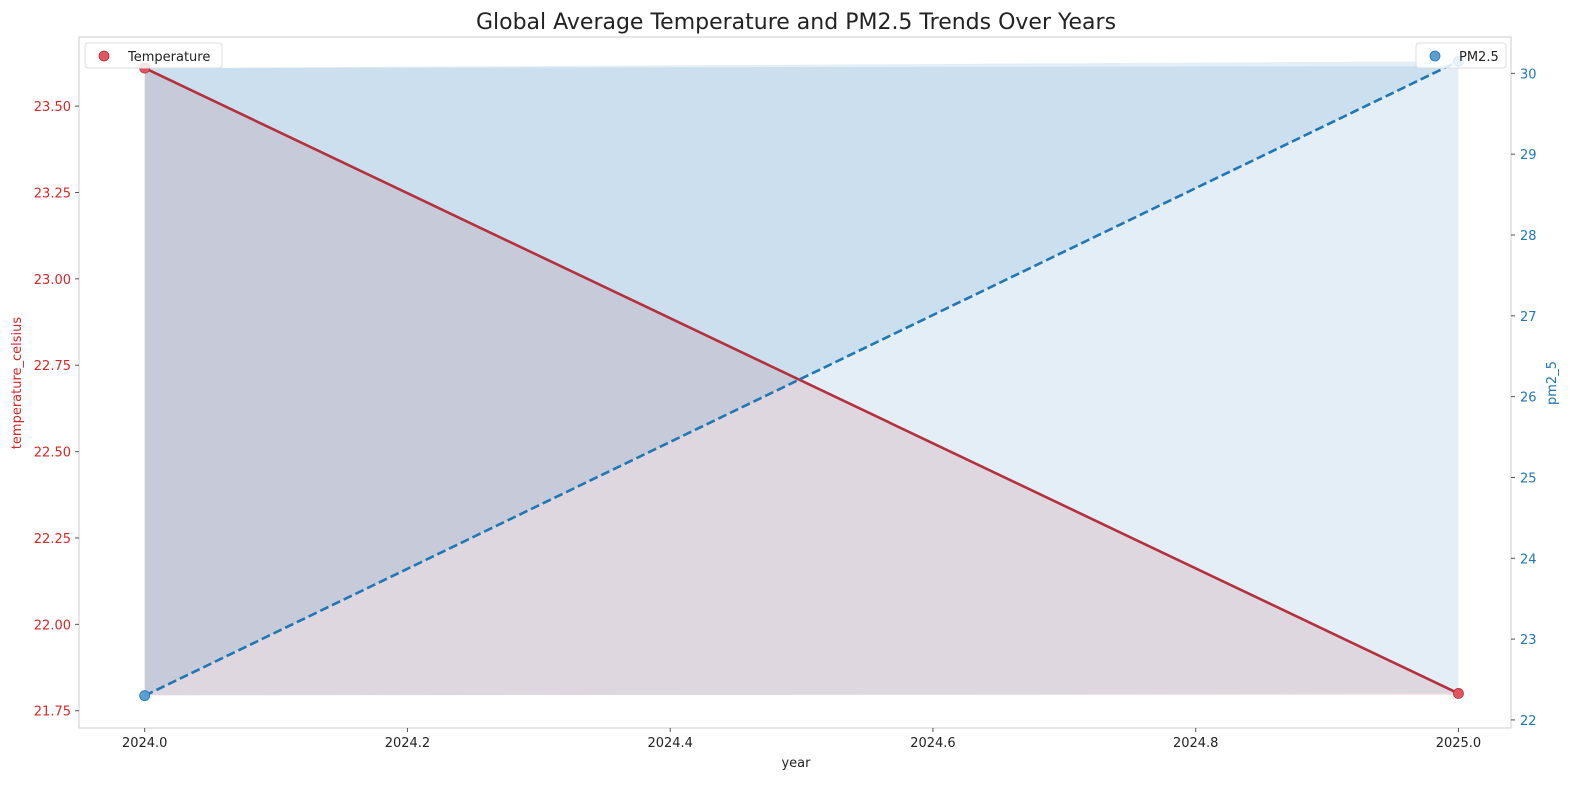  I want to click on y-left-tick-label: 22.75, so click(52, 366).